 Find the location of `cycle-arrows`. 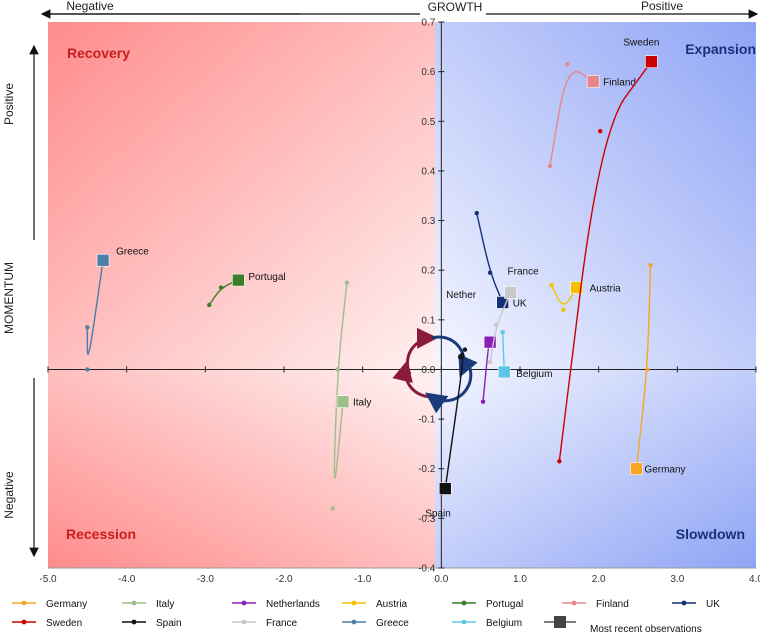

cycle-arrows is located at coordinates (435, 370).